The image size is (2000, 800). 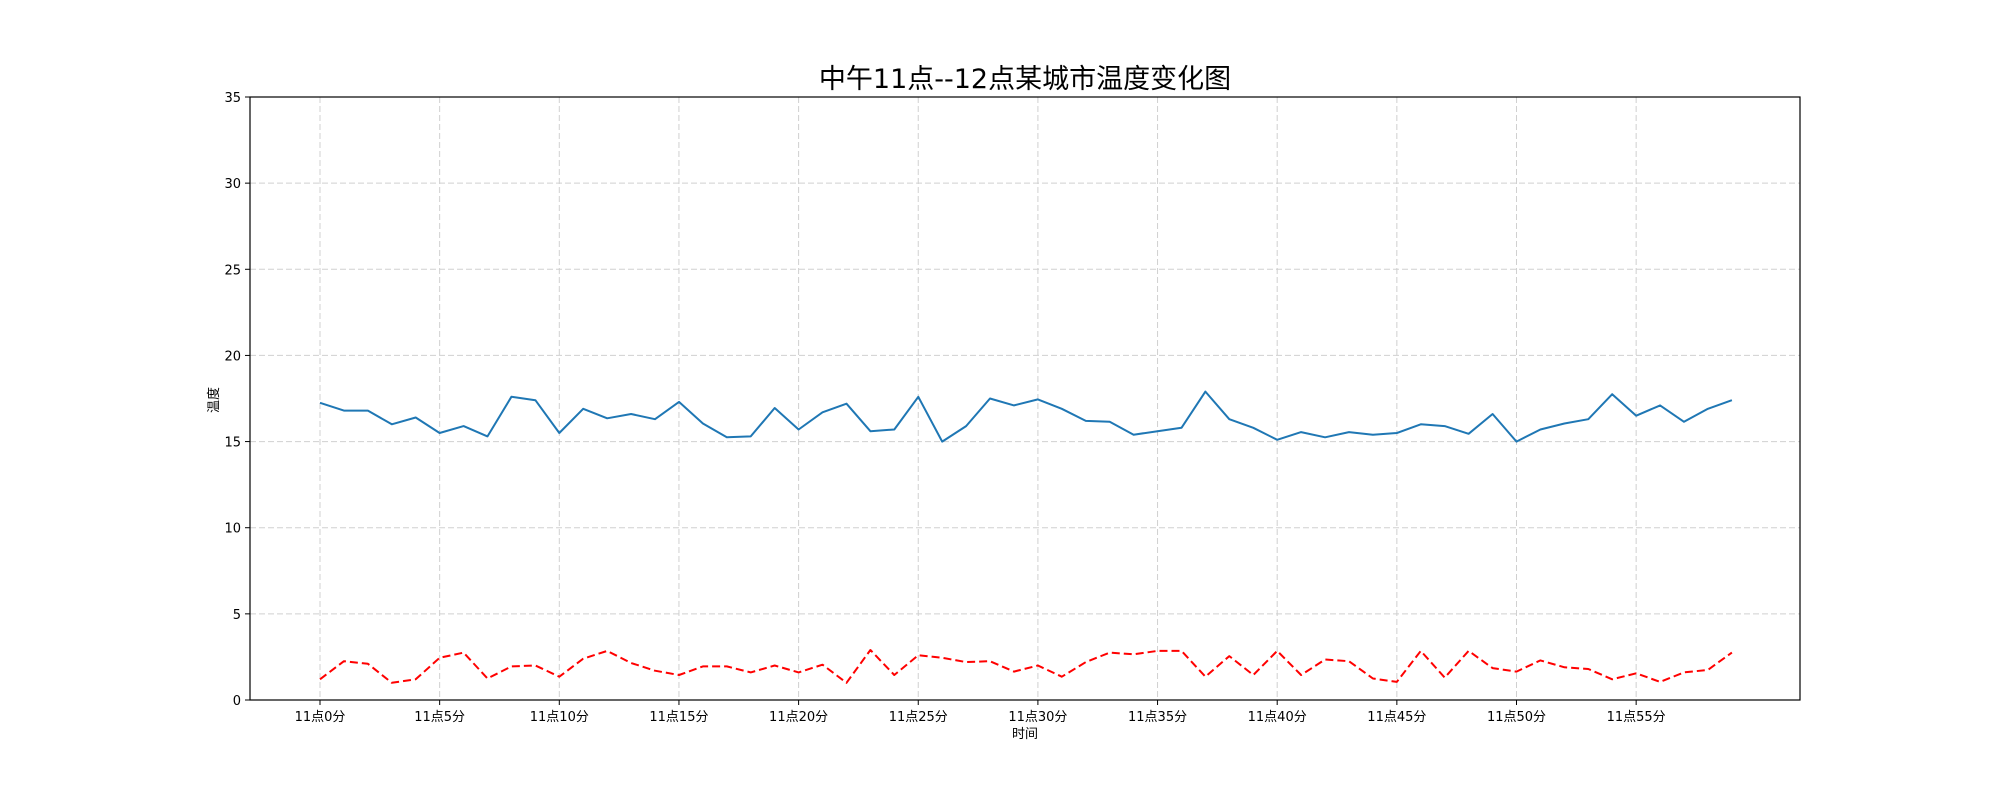 What do you see at coordinates (232, 529) in the screenshot?
I see `y-tick-label: 10` at bounding box center [232, 529].